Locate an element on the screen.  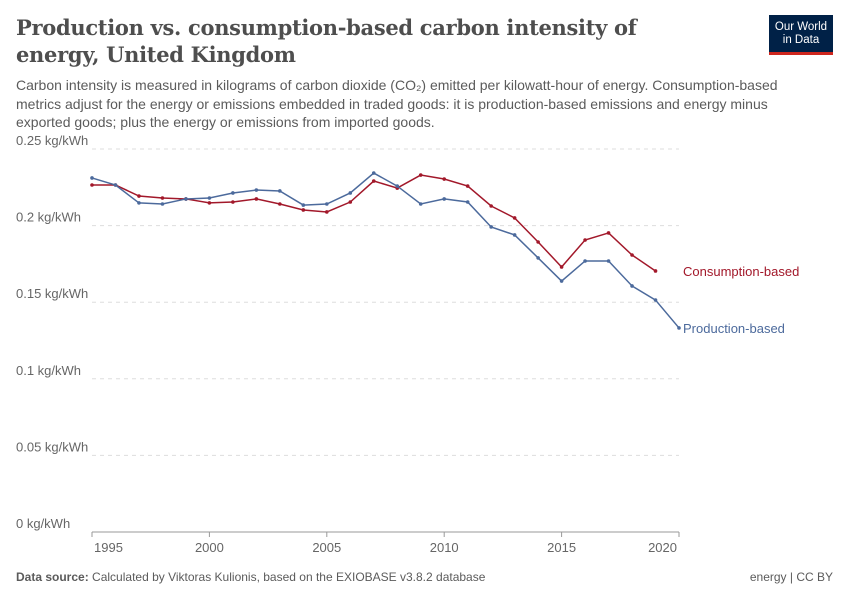
y-tick-label: 0.15 kg/kWh is located at coordinates (52, 293).